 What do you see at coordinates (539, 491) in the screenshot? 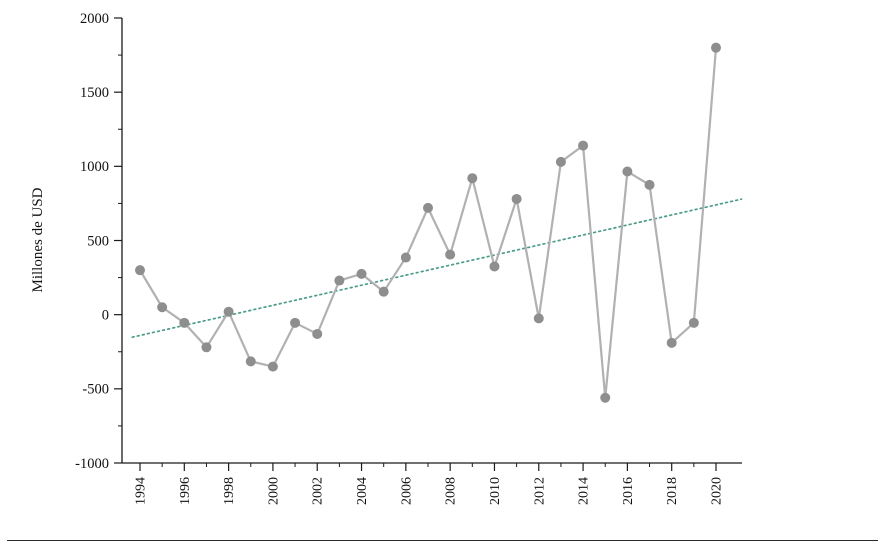
I see `x-tick-label: 2012` at bounding box center [539, 491].